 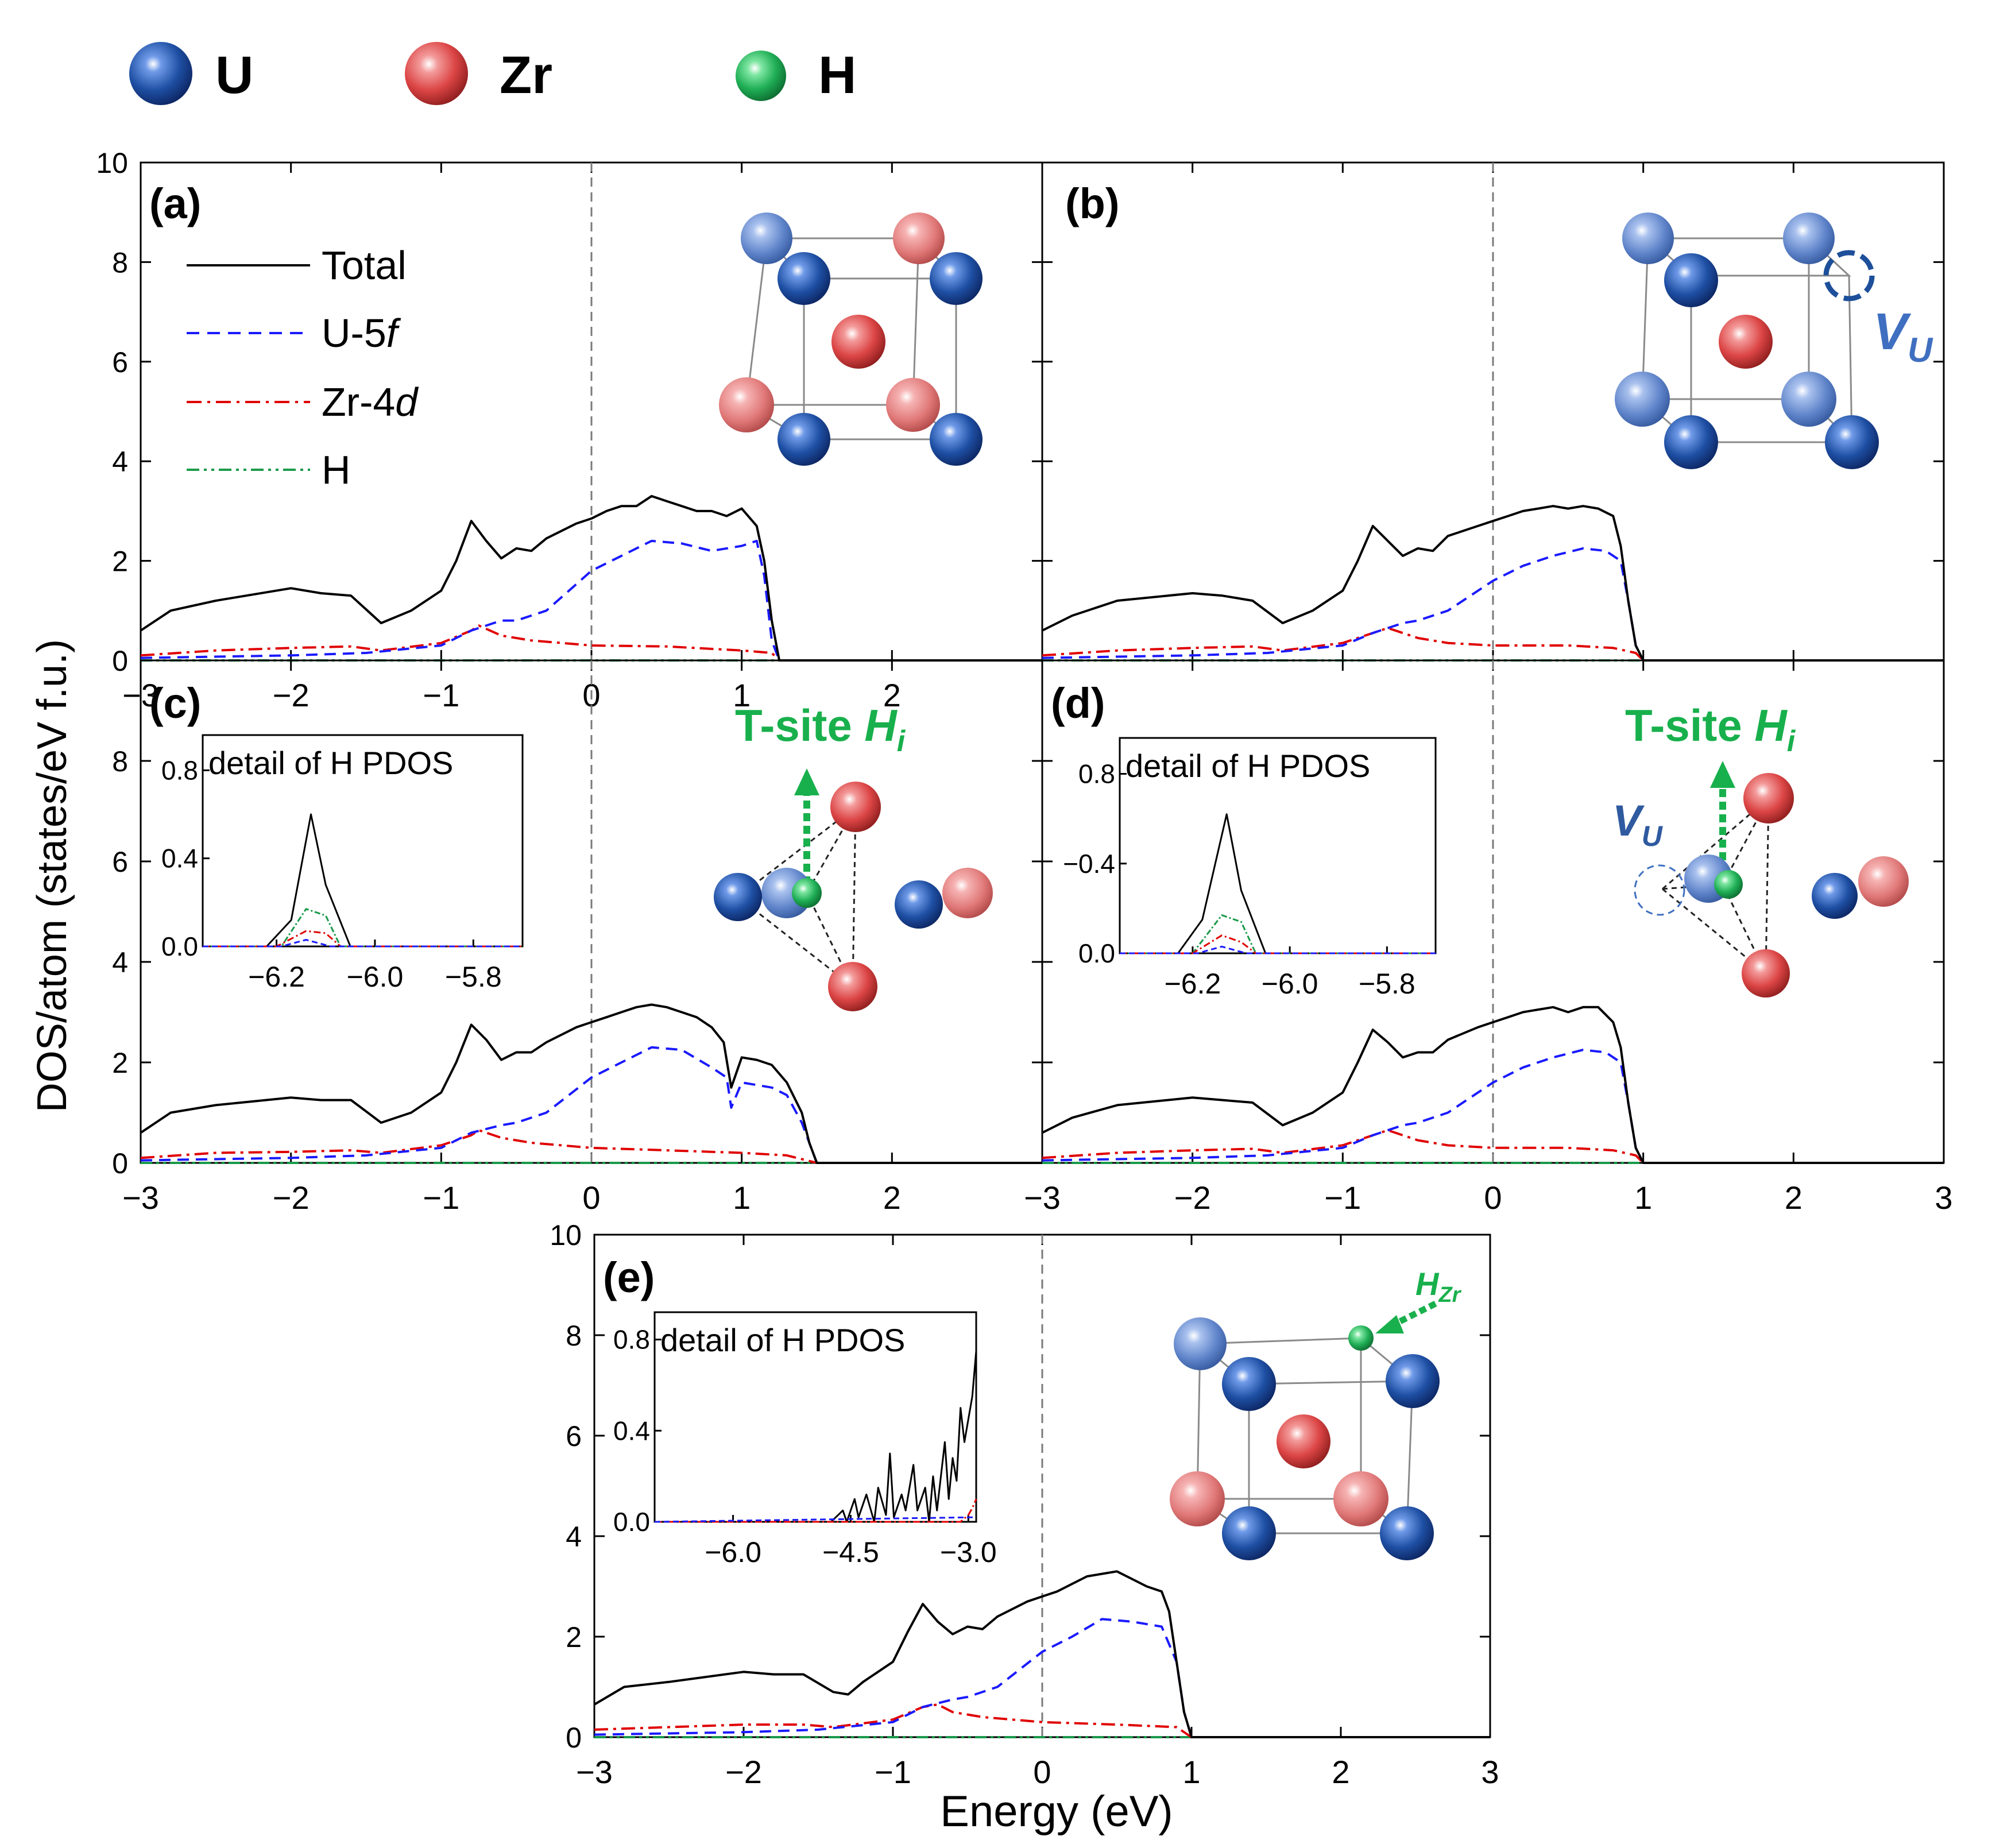 I want to click on y-tick-label: 10, so click(x=566, y=1235).